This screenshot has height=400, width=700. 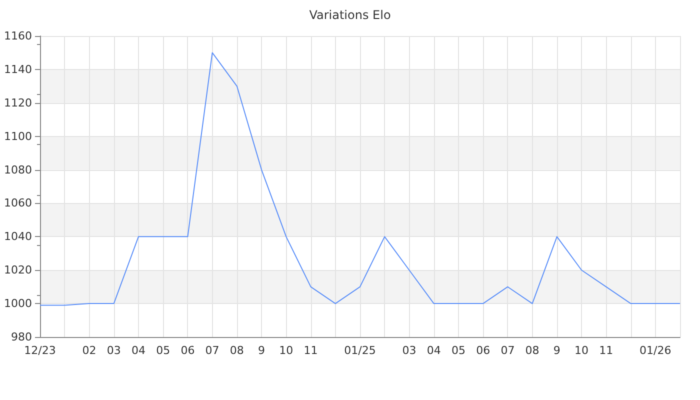 I want to click on y-tick-label: 1160, so click(x=18, y=36).